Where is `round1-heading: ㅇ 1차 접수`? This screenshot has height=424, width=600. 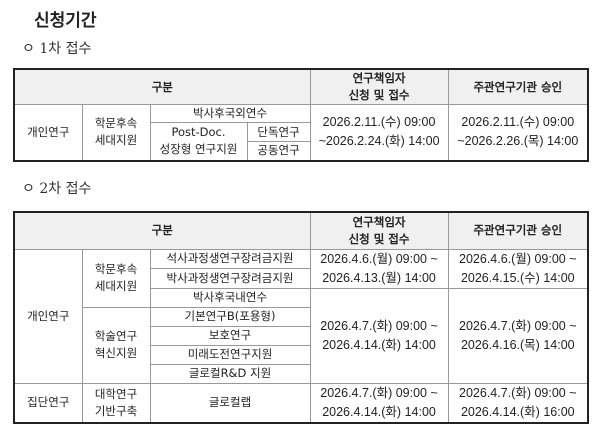
round1-heading: ㅇ 1차 접수 is located at coordinates (57, 49).